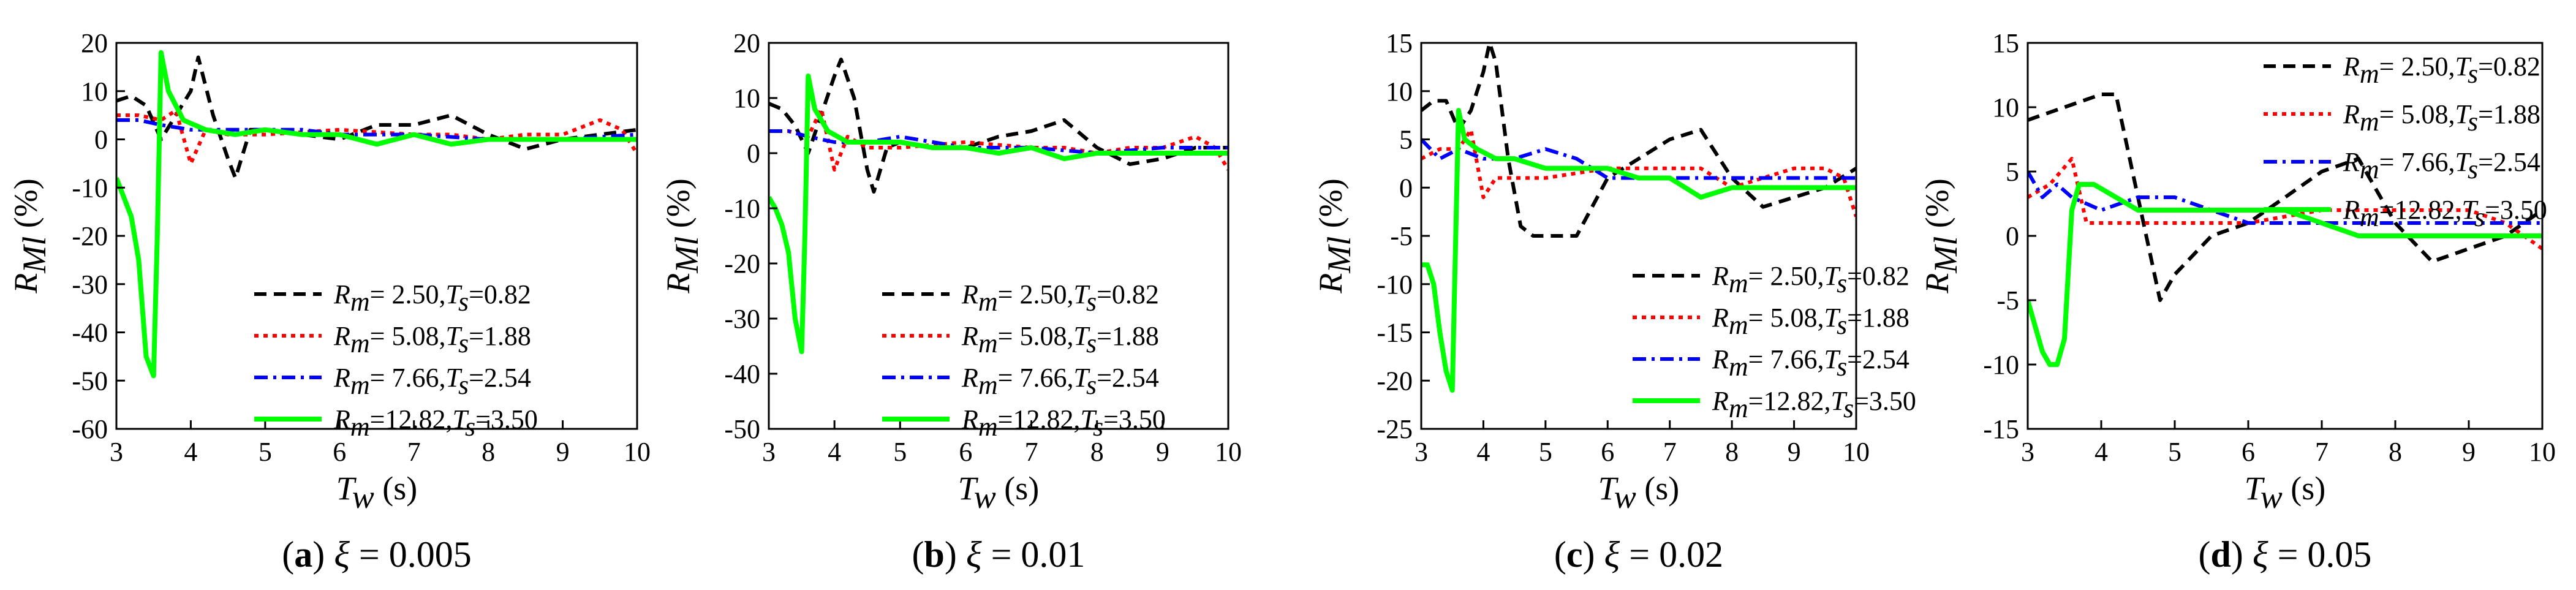 The width and height of the screenshot is (2576, 590). I want to click on y-tick-label: -25, so click(1395, 429).